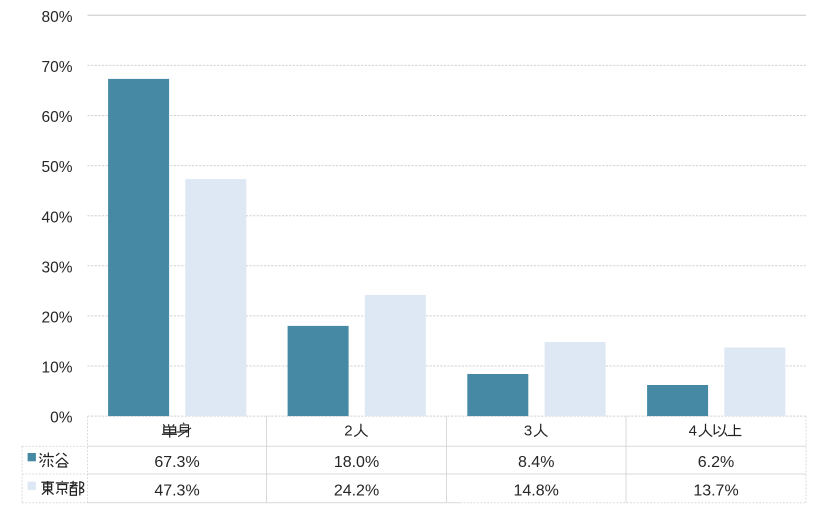 The height and width of the screenshot is (515, 820). Describe the element at coordinates (715, 490) in the screenshot. I see `svg-text: 13.7%` at that location.